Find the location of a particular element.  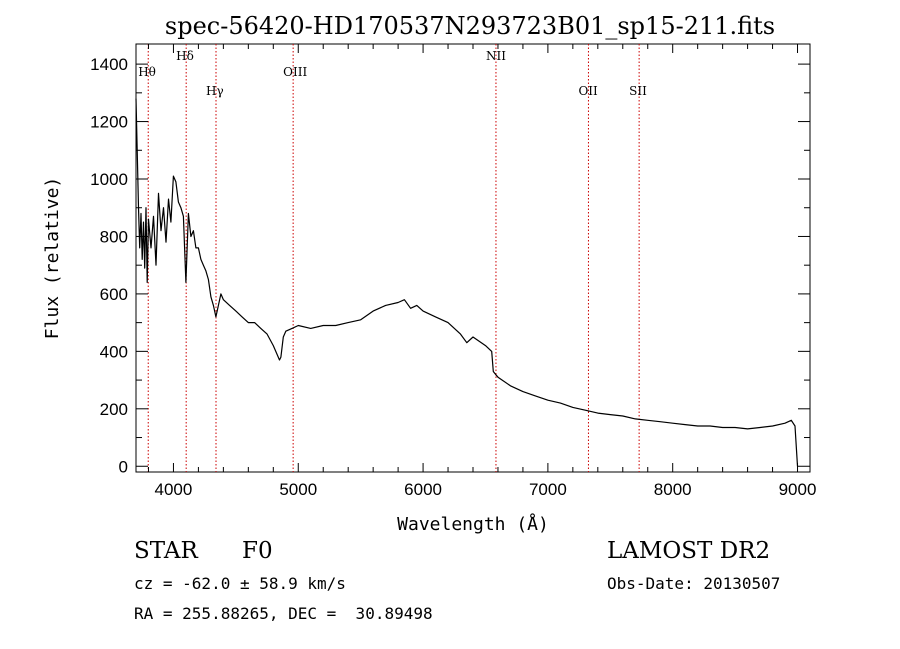

y-tick-label: 200 is located at coordinates (114, 409).